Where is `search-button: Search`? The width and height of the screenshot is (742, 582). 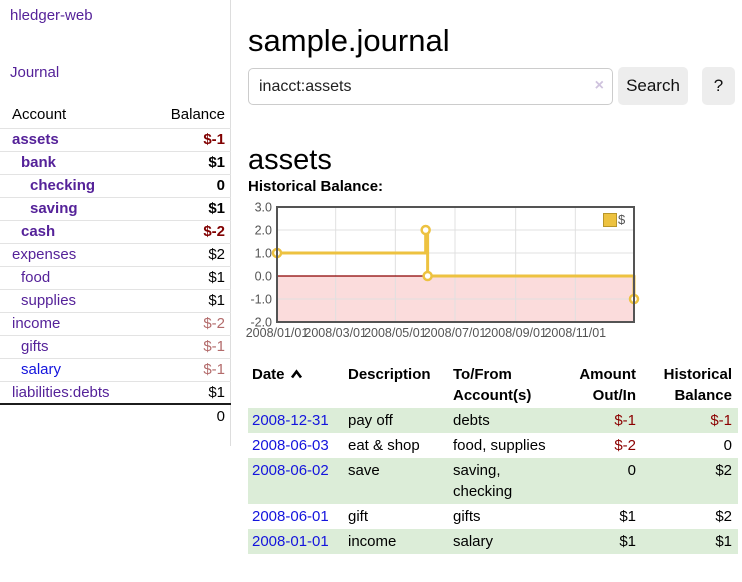 search-button: Search is located at coordinates (653, 86).